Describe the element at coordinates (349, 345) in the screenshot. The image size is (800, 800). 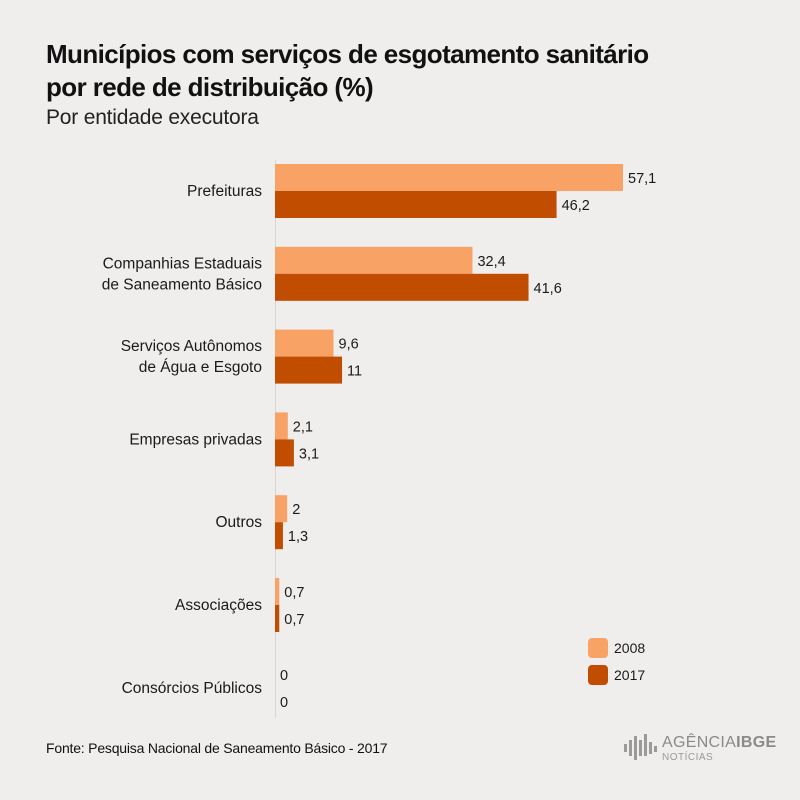
I see `data-label-2008: 9,6` at that location.